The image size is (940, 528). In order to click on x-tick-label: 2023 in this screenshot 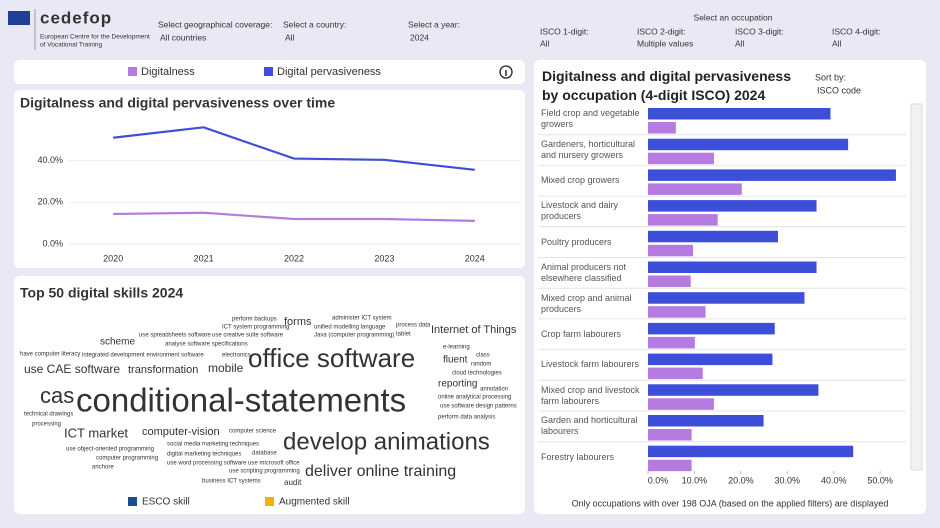, I will do `click(384, 258)`.